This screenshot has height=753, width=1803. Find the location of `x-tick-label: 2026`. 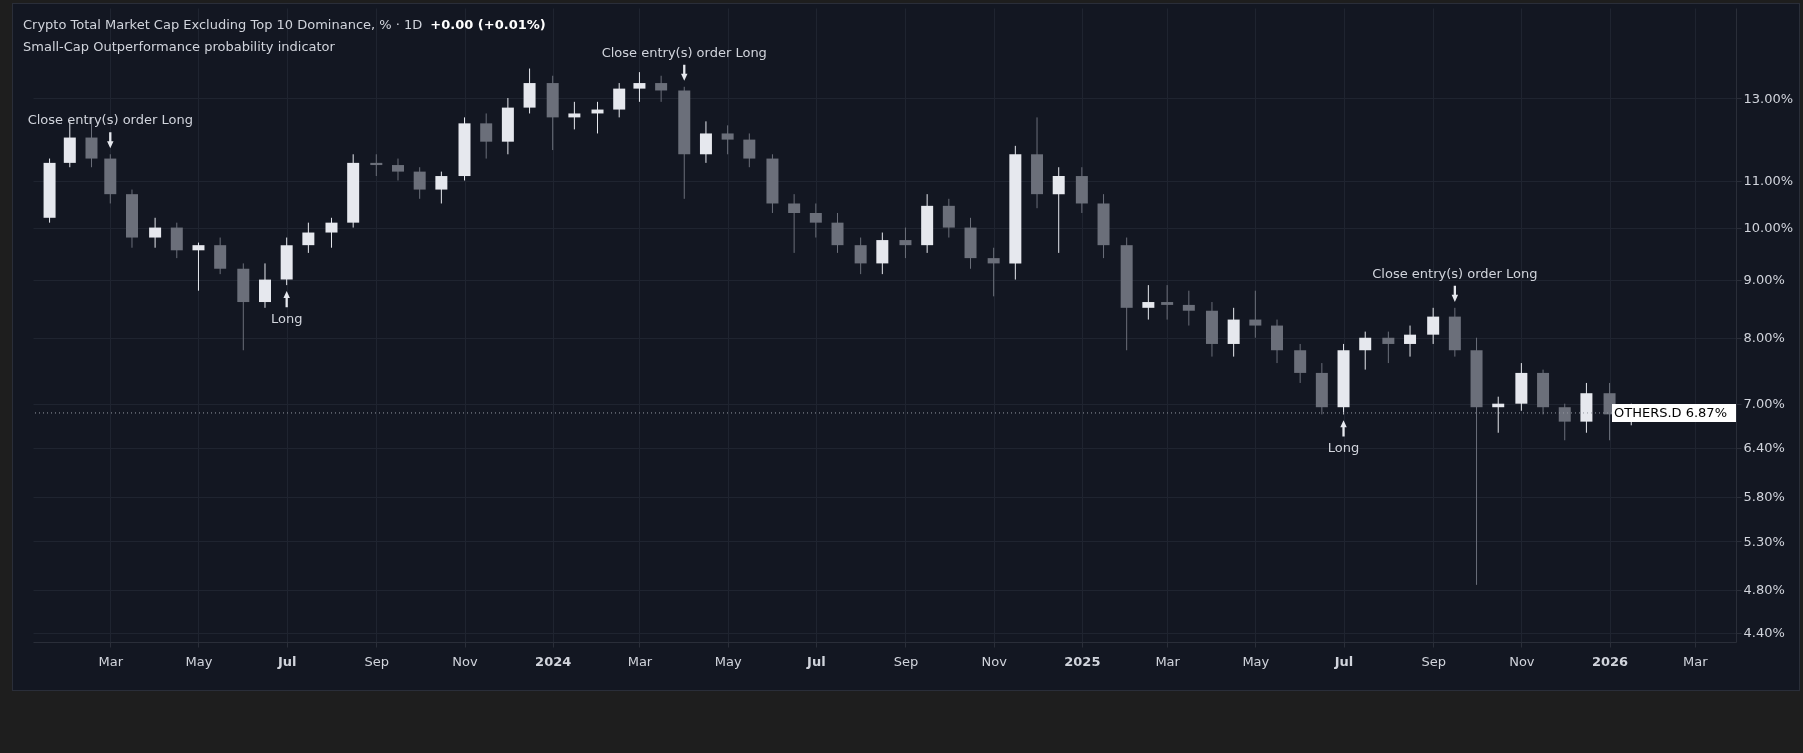

x-tick-label: 2026 is located at coordinates (1610, 661).